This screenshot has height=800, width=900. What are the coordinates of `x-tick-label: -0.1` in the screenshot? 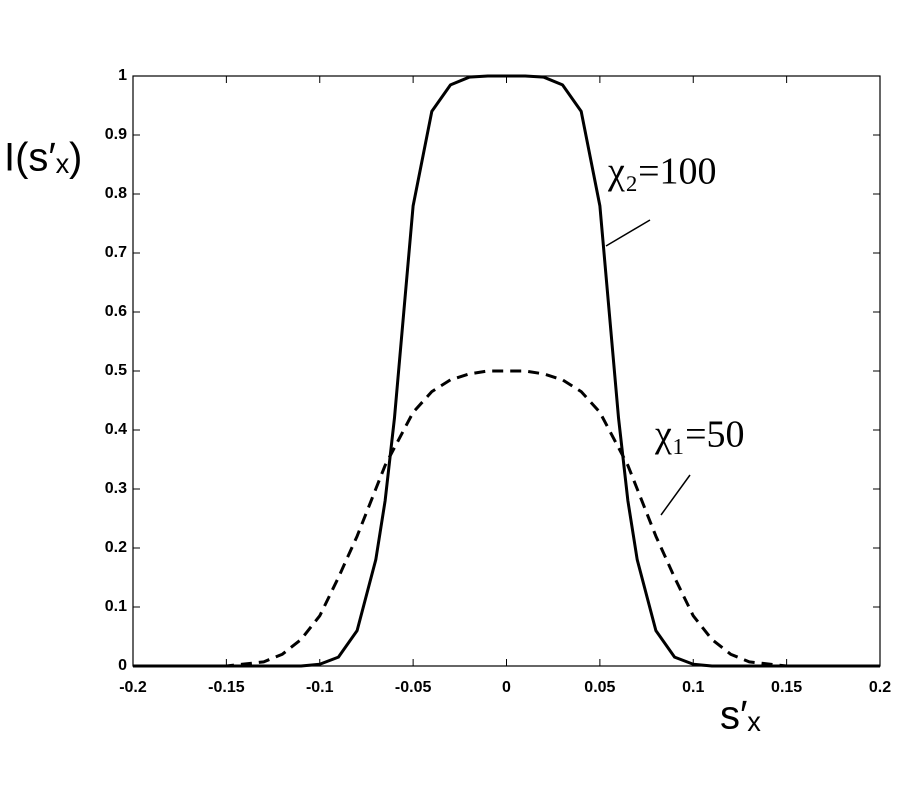 It's located at (320, 687).